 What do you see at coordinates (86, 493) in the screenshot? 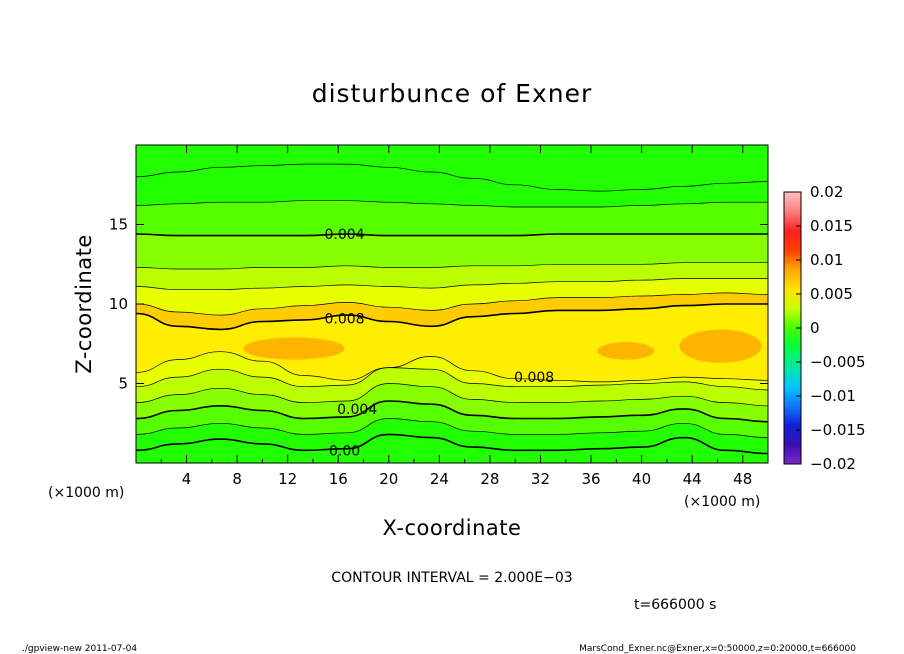
I see `x-units-left: (×1000 m)` at bounding box center [86, 493].